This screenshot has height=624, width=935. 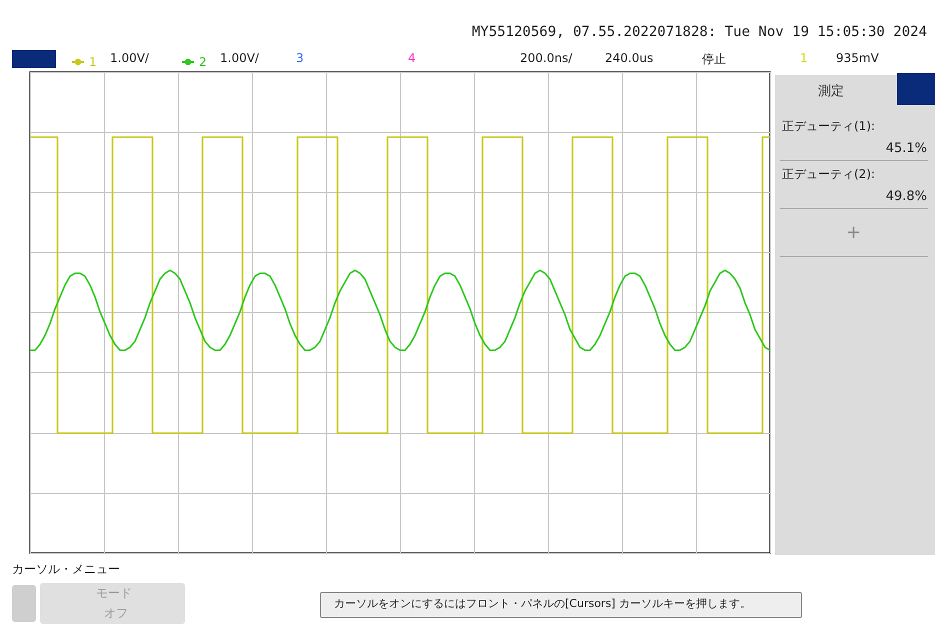 I want to click on text: 1, so click(x=804, y=58).